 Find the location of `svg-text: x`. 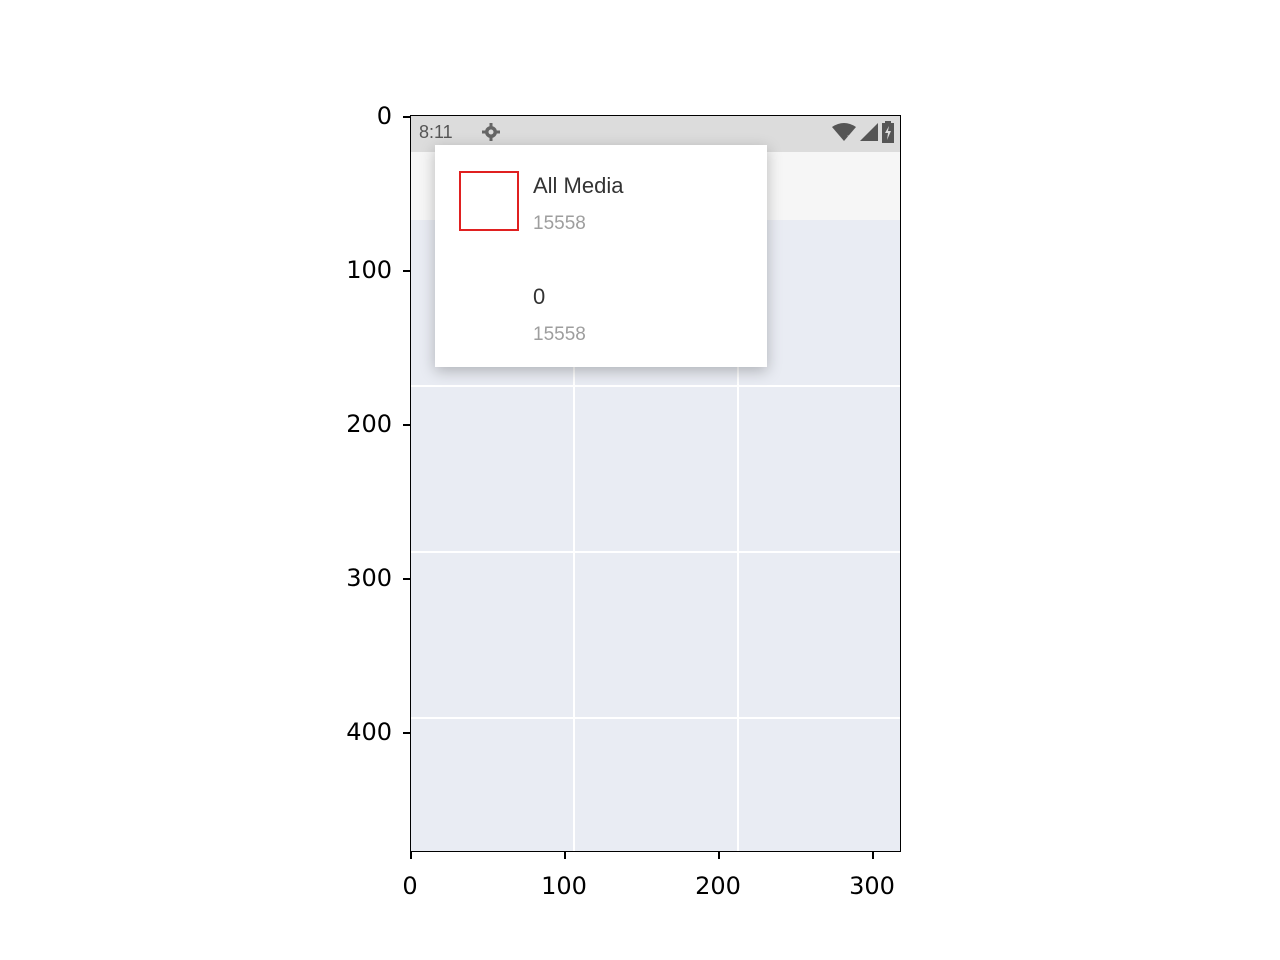

svg-text: x is located at coordinates (849, 137).